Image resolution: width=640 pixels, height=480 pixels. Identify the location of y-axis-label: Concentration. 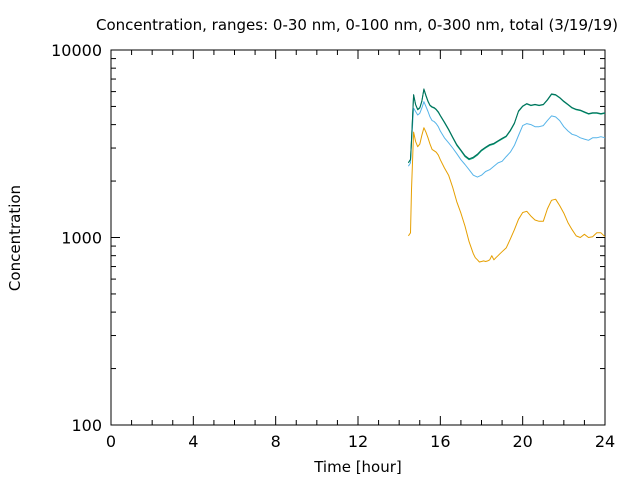
(15, 238).